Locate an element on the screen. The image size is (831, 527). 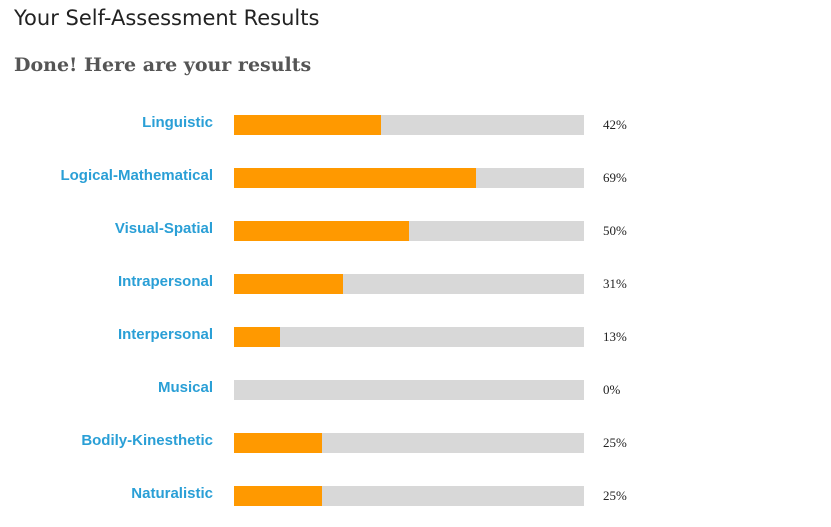
result-row-musical: Musical 0% is located at coordinates (350, 393).